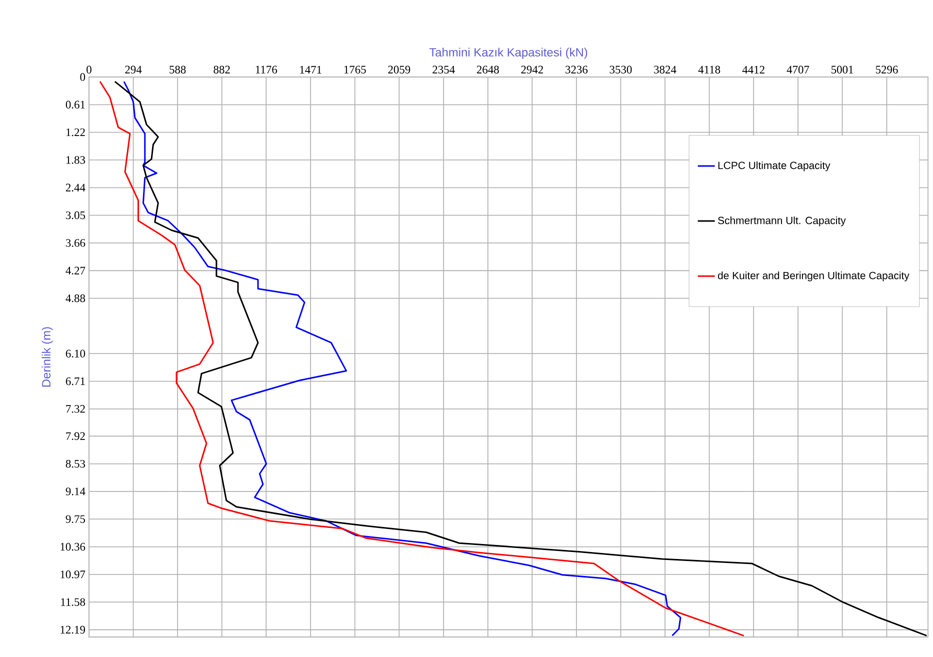 The image size is (933, 657). What do you see at coordinates (76, 270) in the screenshot?
I see `y-tick-label: 4.27` at bounding box center [76, 270].